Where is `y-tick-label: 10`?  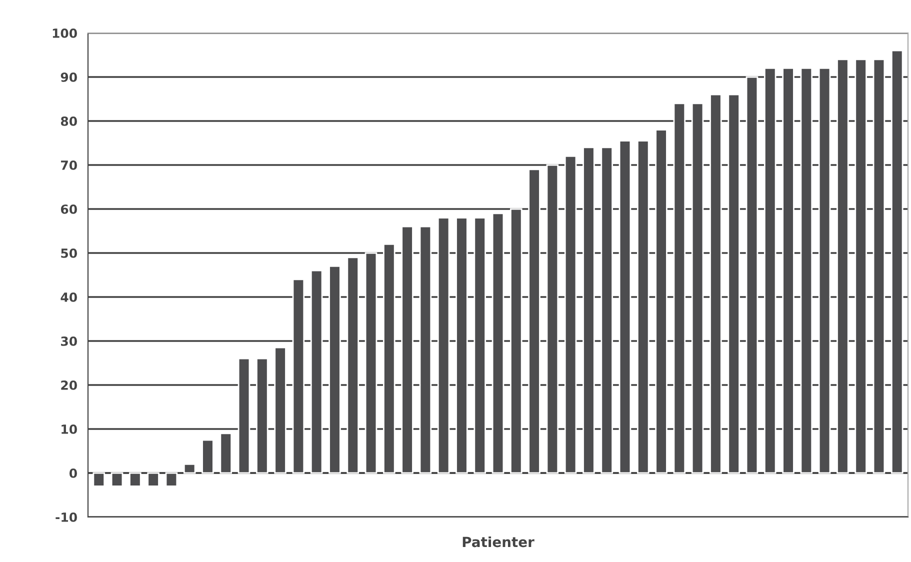 y-tick-label: 10 is located at coordinates (69, 429).